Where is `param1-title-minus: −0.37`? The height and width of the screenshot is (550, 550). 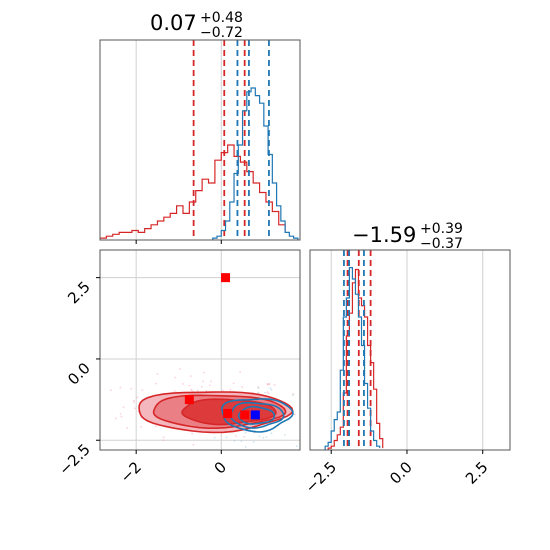
param1-title-minus: −0.37 is located at coordinates (441, 244).